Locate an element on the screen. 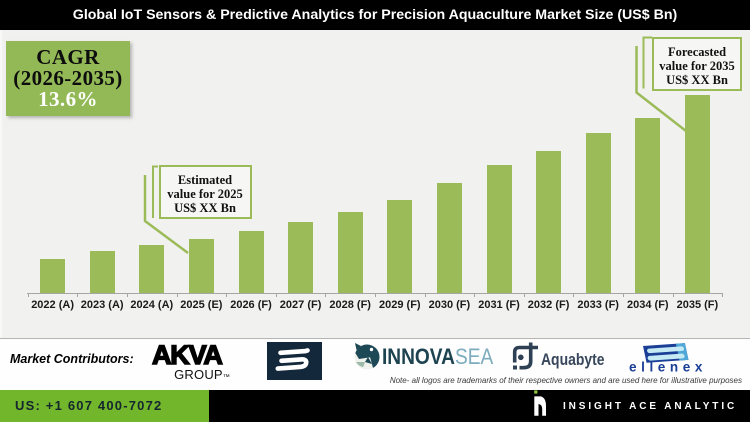 This screenshot has width=750, height=422. svg-text: Aquabyte is located at coordinates (573, 360).